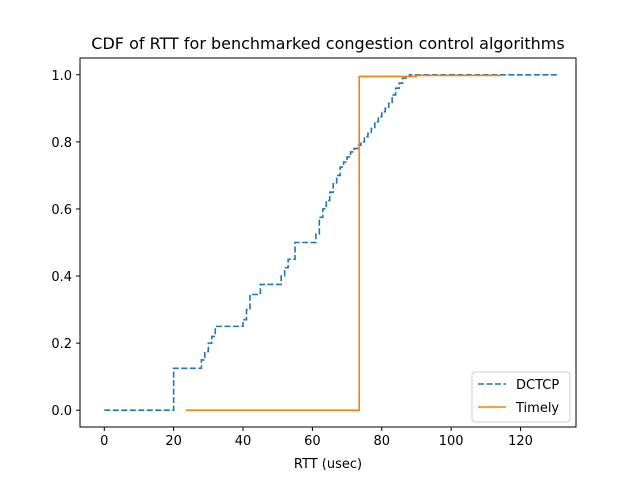  I want to click on x-axis-ticks: 0 20 40 60 80 100 120, so click(316, 438).